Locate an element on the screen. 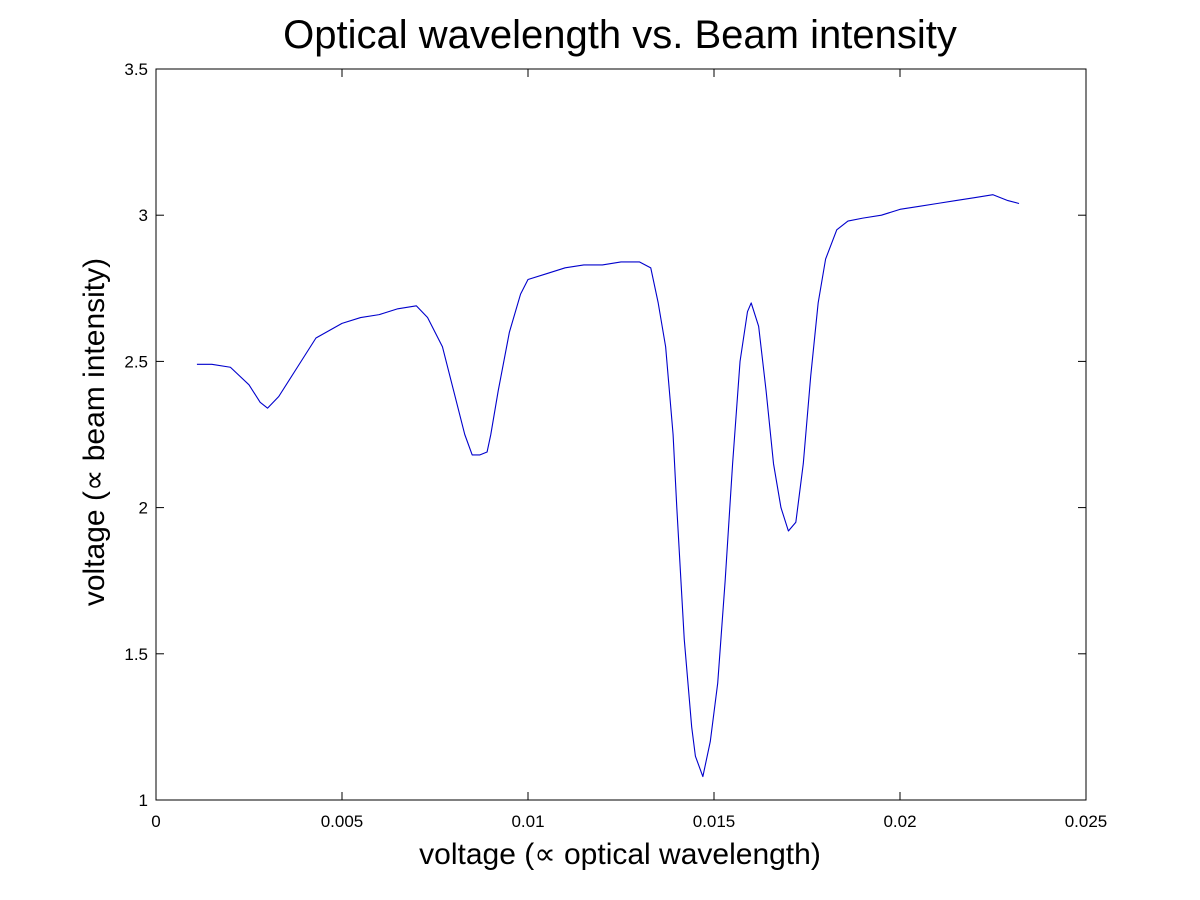  x-tick-label: 0.025 is located at coordinates (1086, 821).